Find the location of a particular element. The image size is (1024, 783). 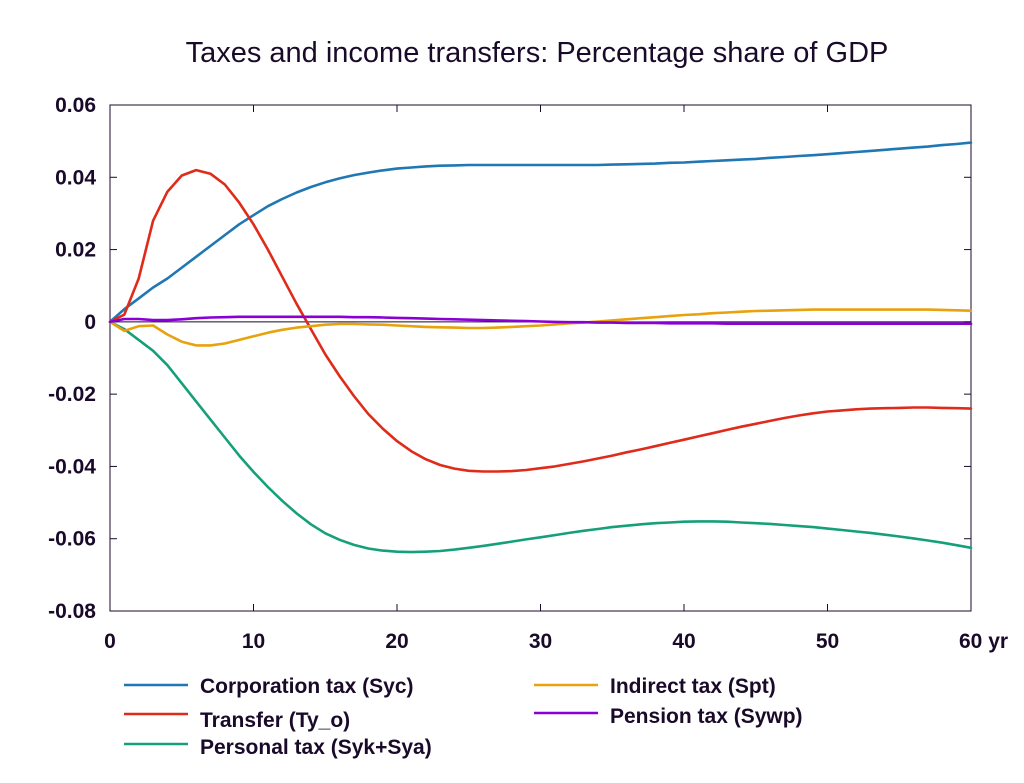

y-tick-label: 0.02 is located at coordinates (75, 250).